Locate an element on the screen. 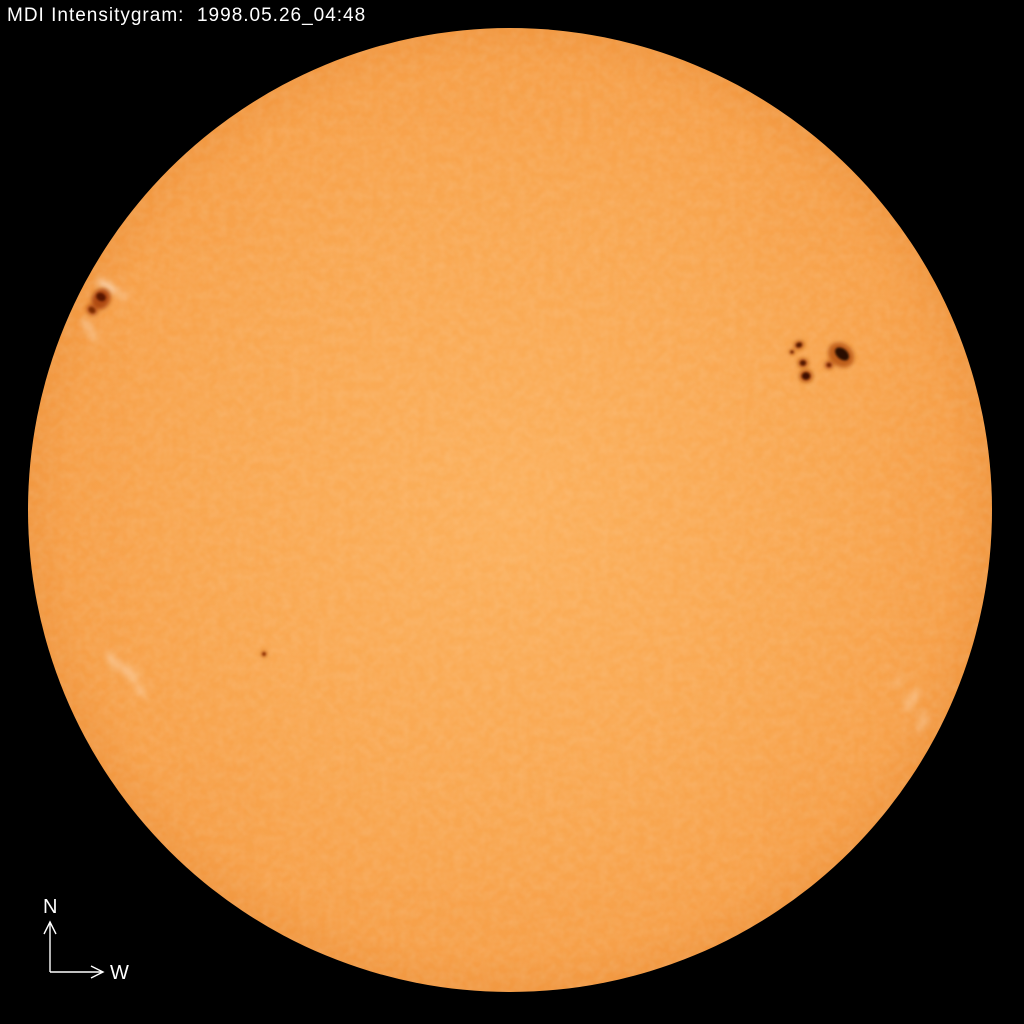 The height and width of the screenshot is (1024, 1024). west-limb-spot-tail-umbra is located at coordinates (92, 310).